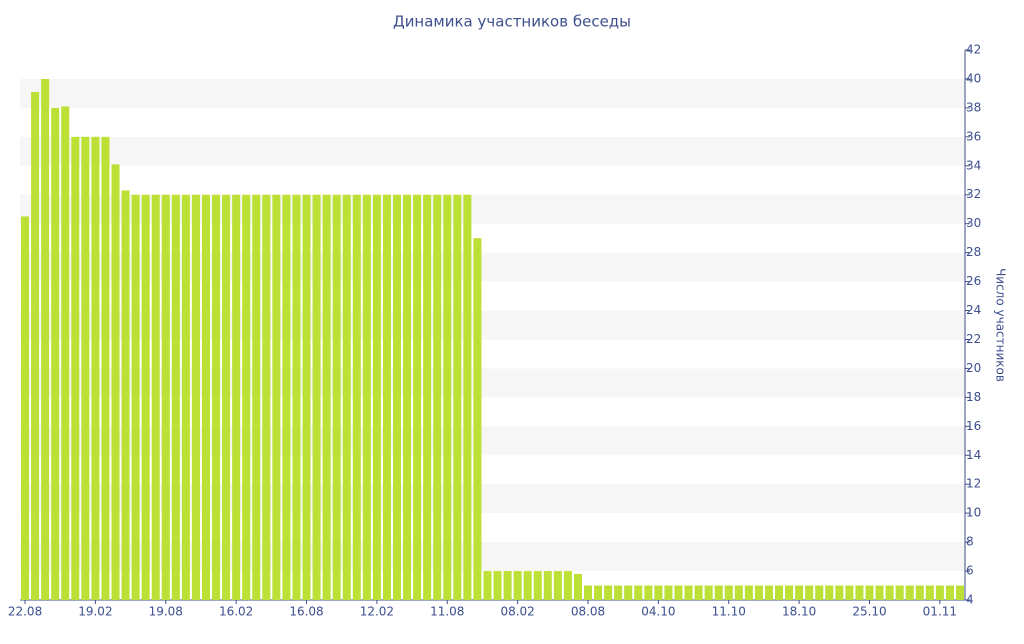  I want to click on chart-title: Динамика участников беседы, so click(512, 22).